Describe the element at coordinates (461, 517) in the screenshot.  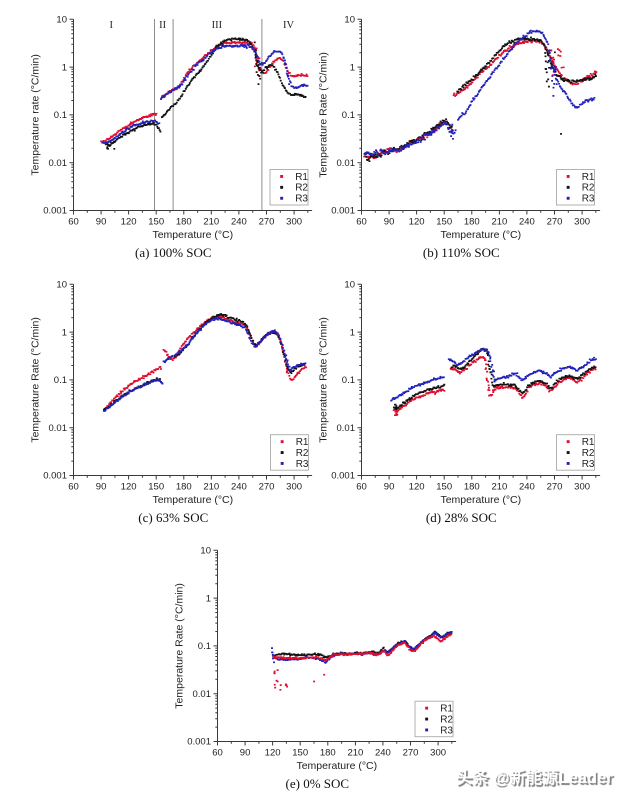
I see `svg-text: (d) 28% SOC` at that location.